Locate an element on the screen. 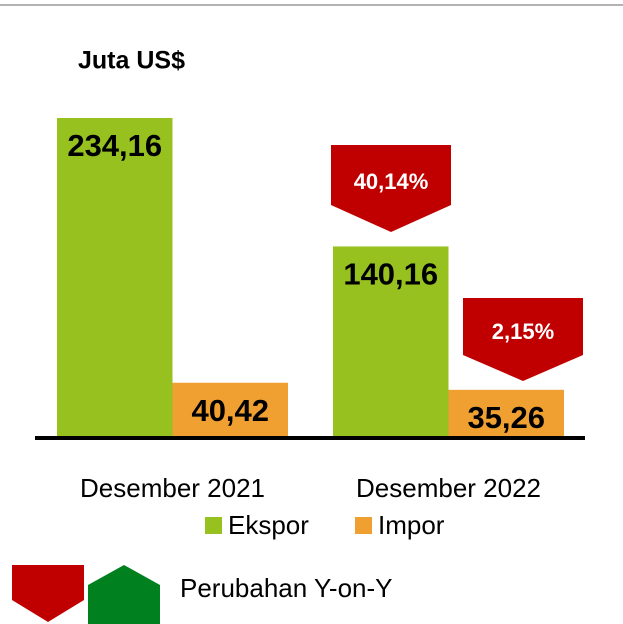  chart-title: Juta US$ is located at coordinates (131, 61).